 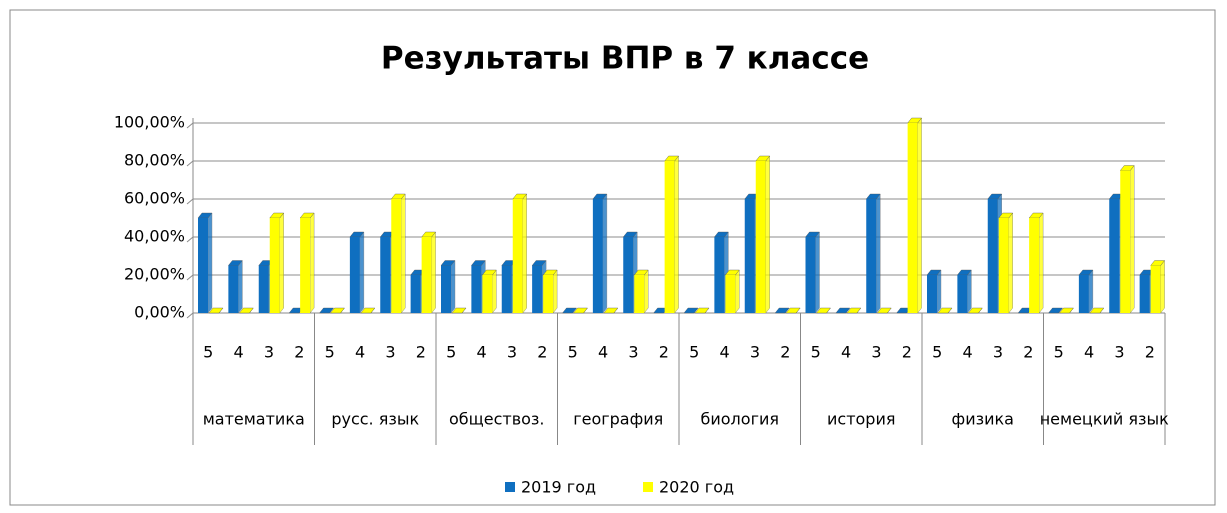 What do you see at coordinates (497, 419) in the screenshot?
I see `group-label: обществоз.` at bounding box center [497, 419].